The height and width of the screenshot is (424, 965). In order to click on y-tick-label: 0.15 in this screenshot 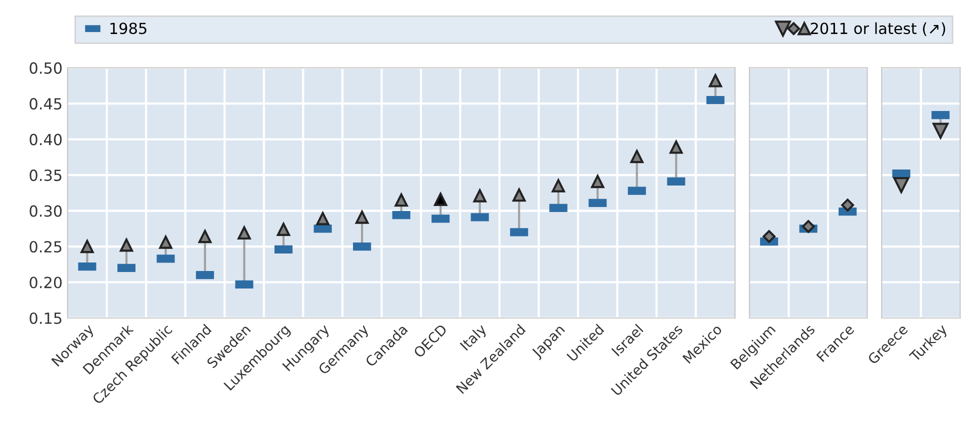, I will do `click(46, 318)`.